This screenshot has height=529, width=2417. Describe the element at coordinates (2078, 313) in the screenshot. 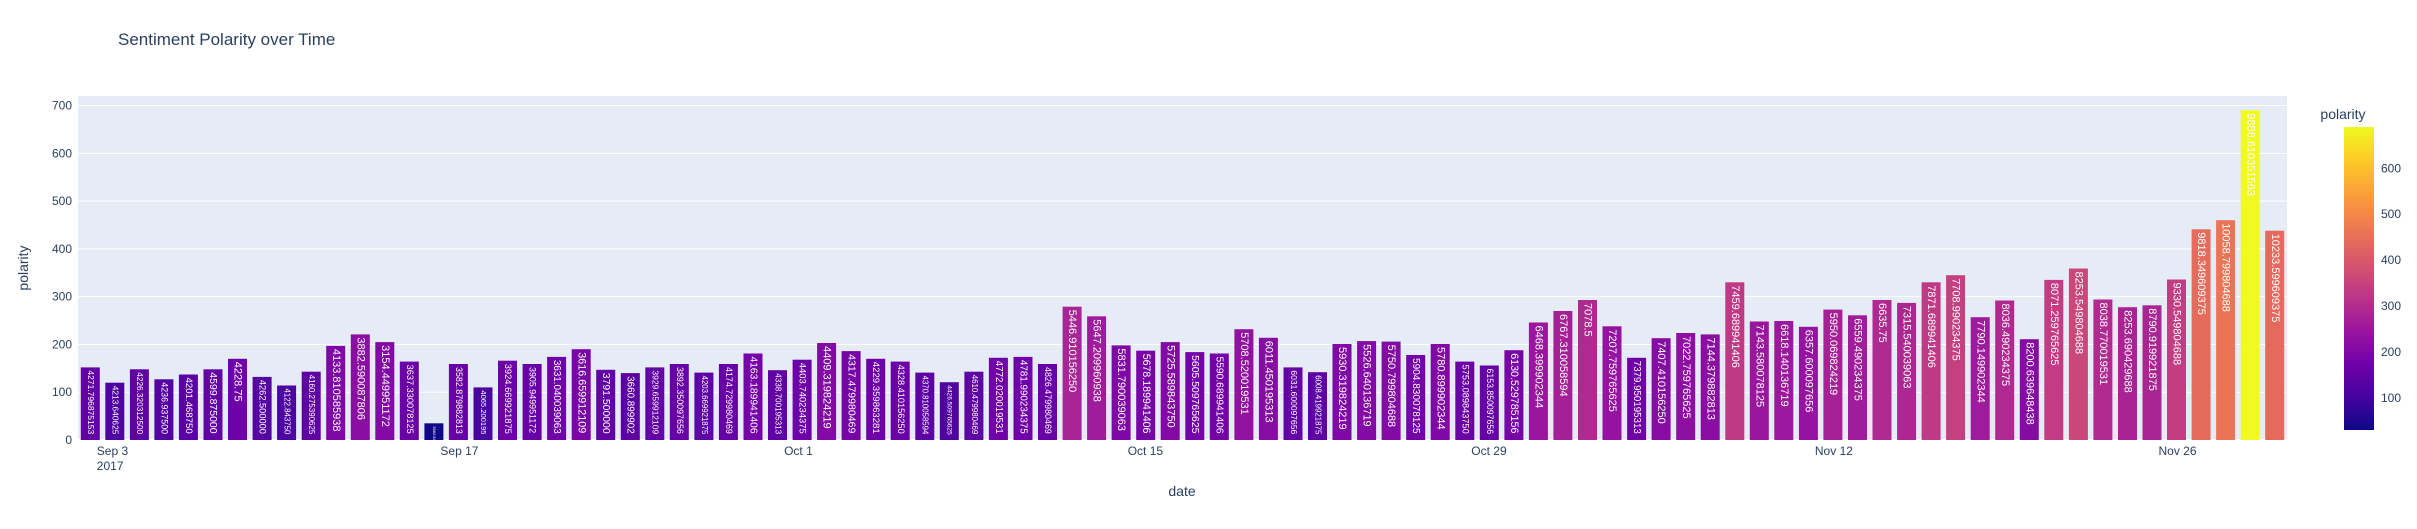

I see `bar-value-label: 8253.549804688` at that location.